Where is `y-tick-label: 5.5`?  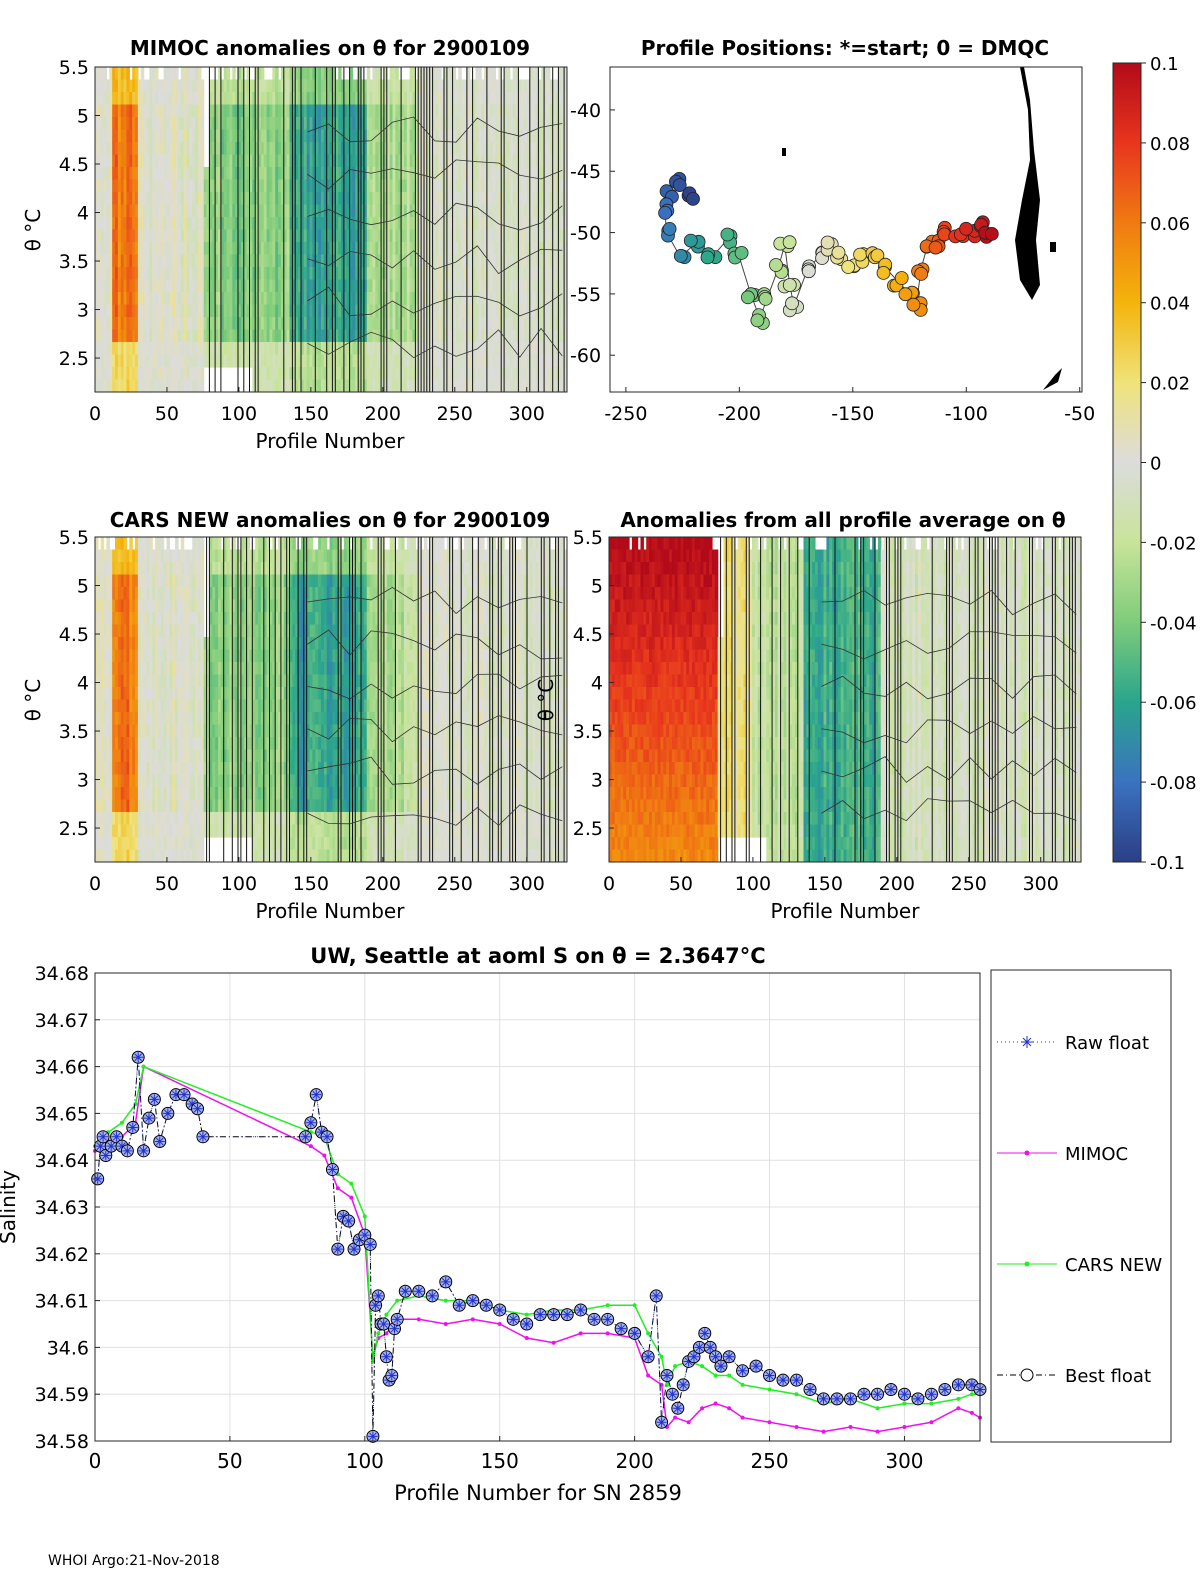
y-tick-label: 5.5 is located at coordinates (74, 68).